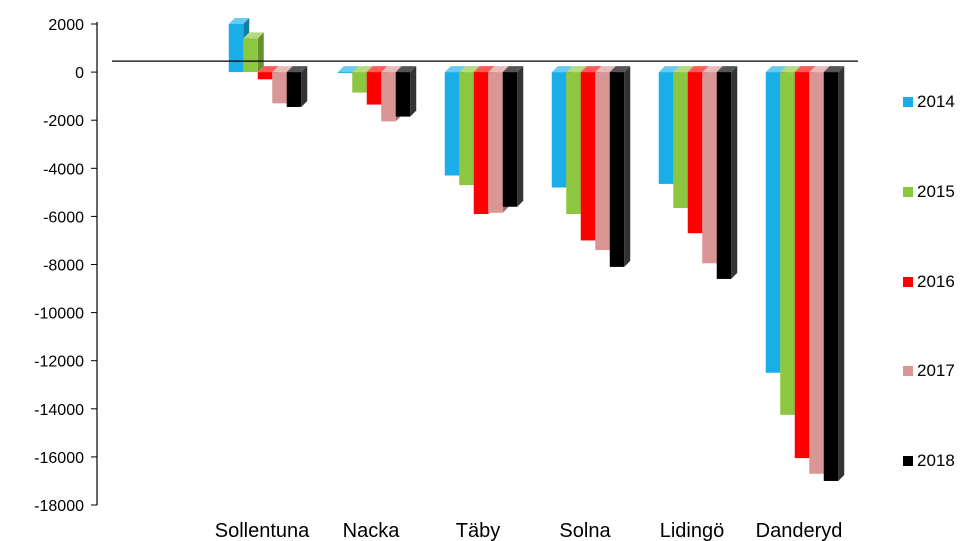 Image resolution: width=973 pixels, height=541 pixels. Describe the element at coordinates (63, 217) in the screenshot. I see `y-tick-label: -6000` at that location.